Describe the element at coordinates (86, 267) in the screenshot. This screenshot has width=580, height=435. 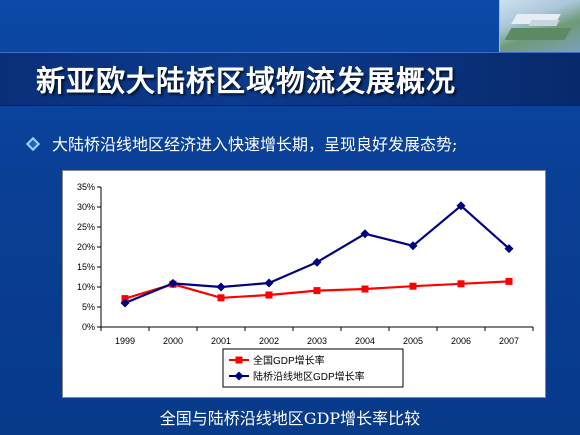
I see `y-tick-label: 15%` at that location.